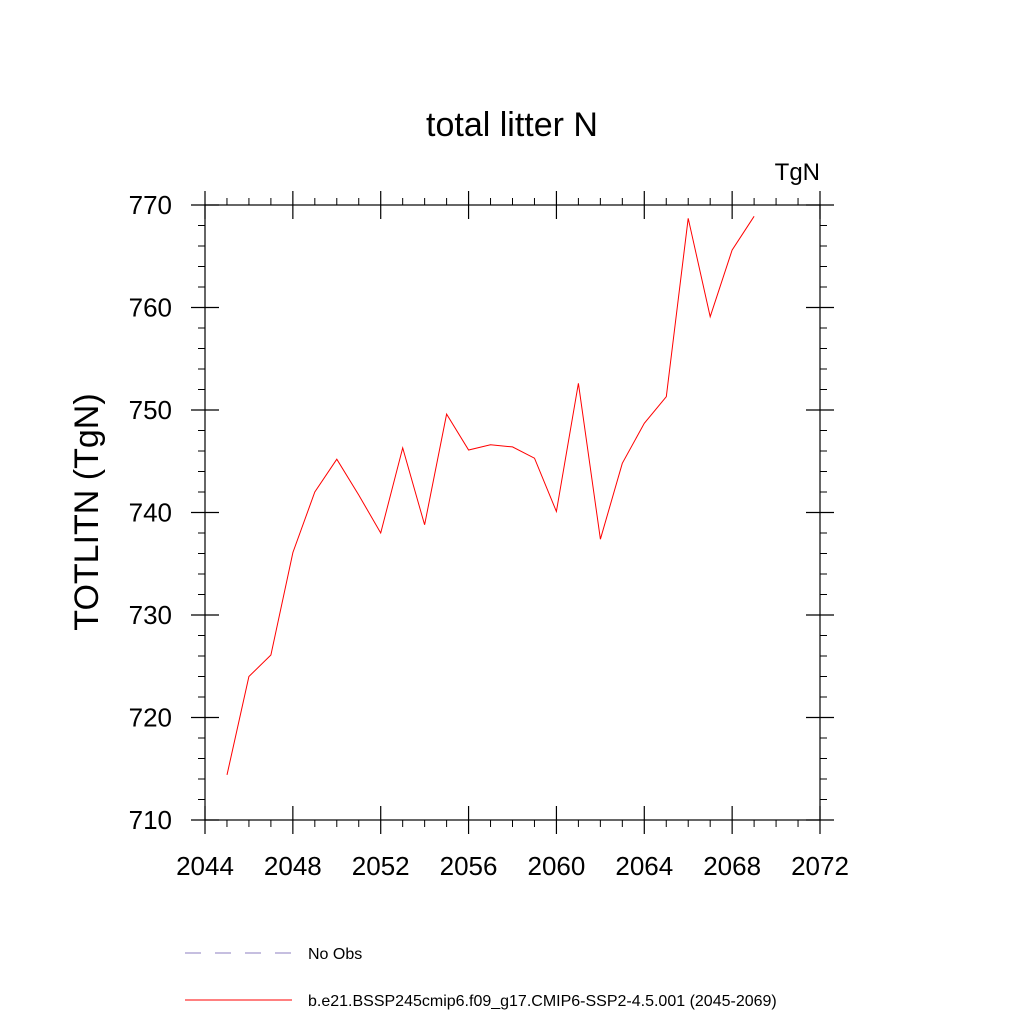 This screenshot has width=1024, height=1024. Describe the element at coordinates (335, 954) in the screenshot. I see `legend-label: No Obs` at that location.